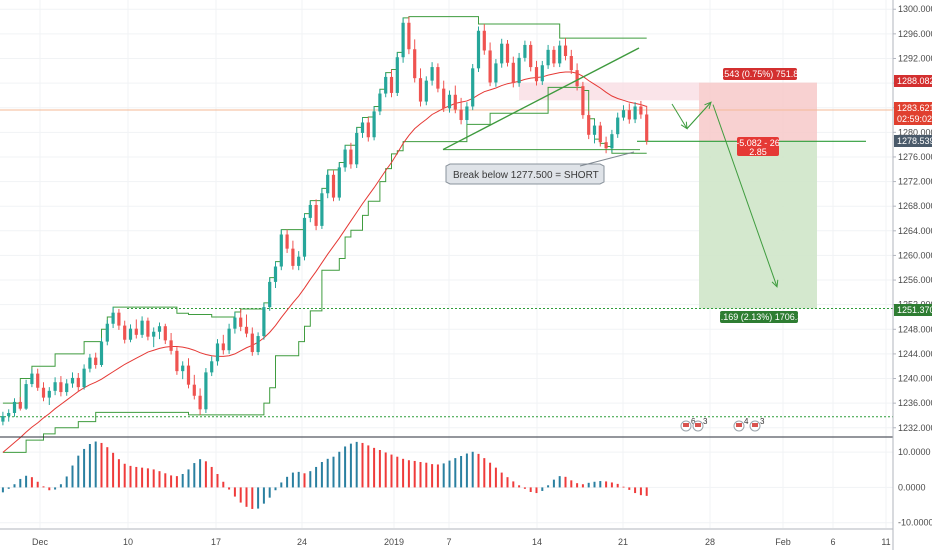 The width and height of the screenshot is (932, 550). I want to click on price-tick-label: 1272.000, so click(915, 182).